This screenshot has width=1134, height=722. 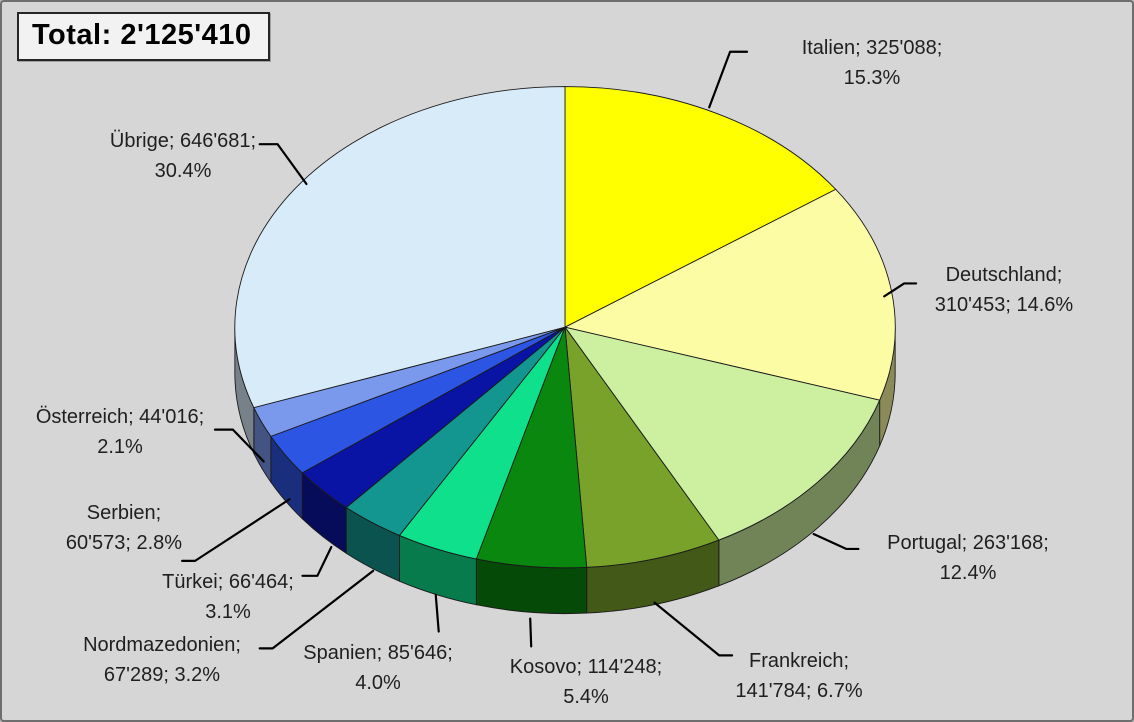 What do you see at coordinates (378, 653) in the screenshot?
I see `data-label-line1: Spanien; 85'646;` at bounding box center [378, 653].